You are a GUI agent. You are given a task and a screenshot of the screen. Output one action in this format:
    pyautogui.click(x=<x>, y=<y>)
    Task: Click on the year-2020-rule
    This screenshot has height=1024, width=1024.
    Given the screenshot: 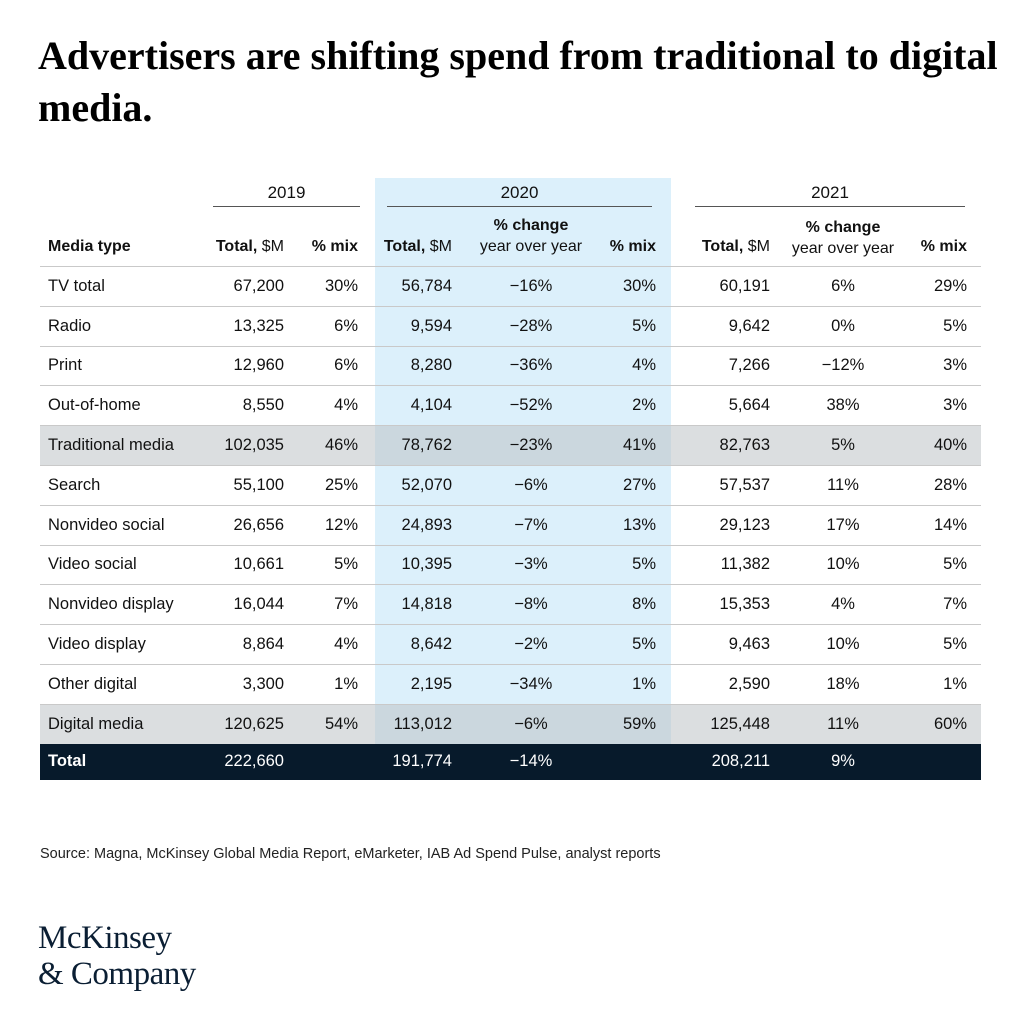 What is the action you would take?
    pyautogui.click(x=519, y=206)
    